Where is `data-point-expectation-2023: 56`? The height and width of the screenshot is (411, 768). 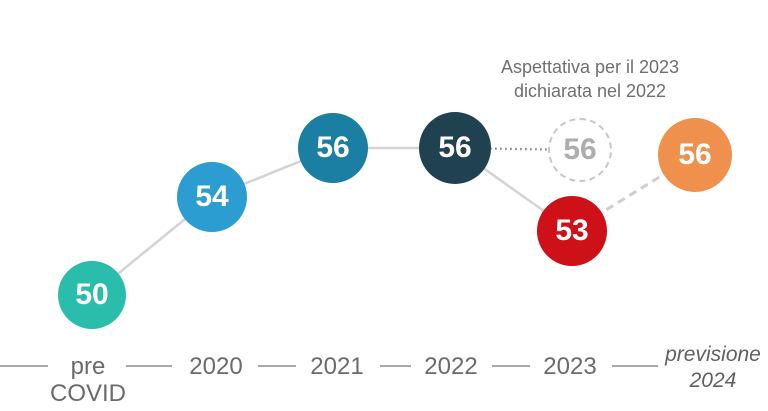 data-point-expectation-2023: 56 is located at coordinates (580, 150).